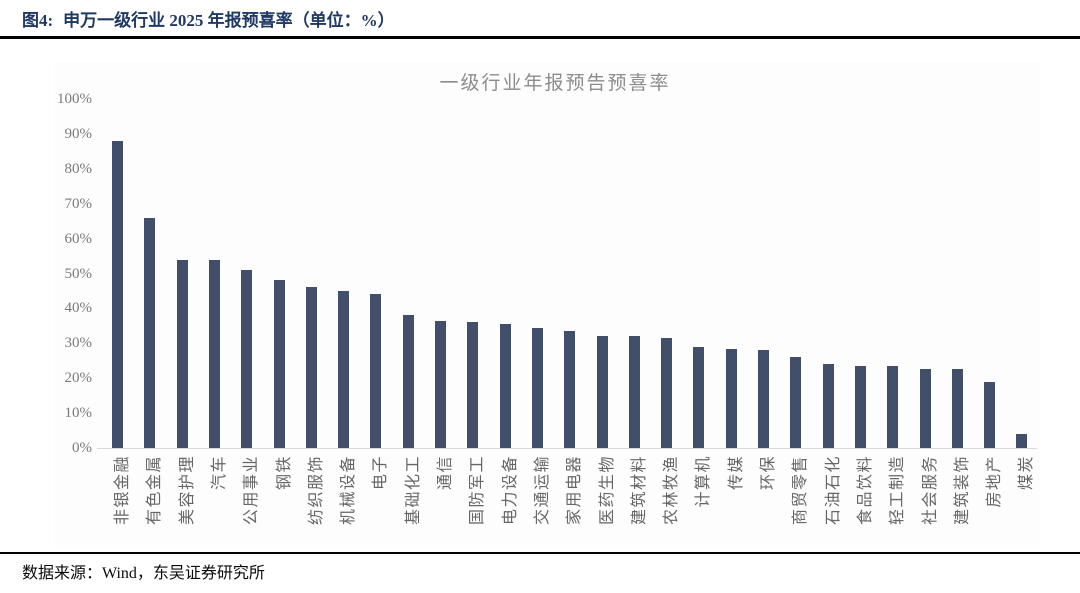  What do you see at coordinates (957, 408) in the screenshot?
I see `bar-建筑装饰` at bounding box center [957, 408].